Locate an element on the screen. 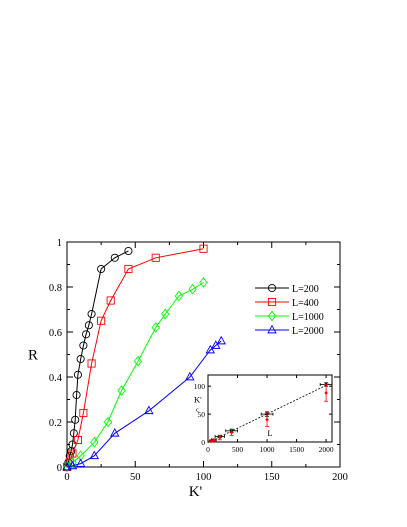 The image size is (407, 527). inset-y-axis-subscript: c is located at coordinates (197, 410).